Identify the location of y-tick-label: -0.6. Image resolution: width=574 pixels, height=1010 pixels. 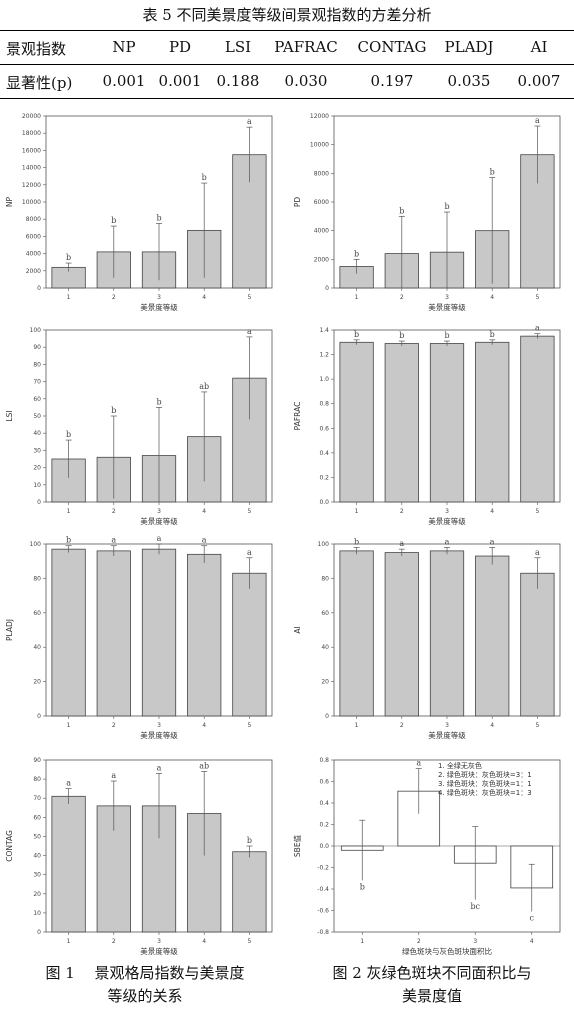
(323, 911).